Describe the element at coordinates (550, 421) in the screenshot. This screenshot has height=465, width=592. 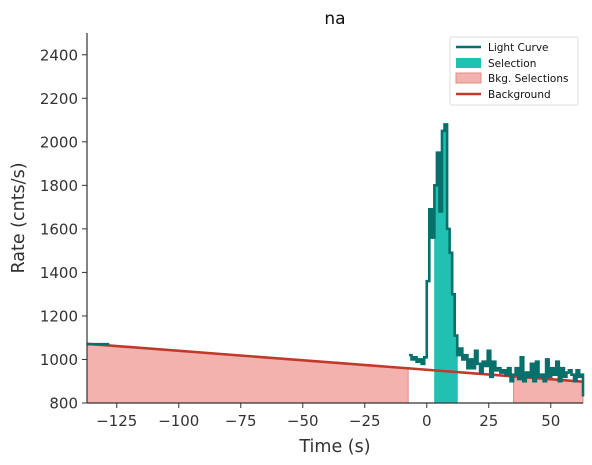
I see `x-tick-label: 50` at that location.